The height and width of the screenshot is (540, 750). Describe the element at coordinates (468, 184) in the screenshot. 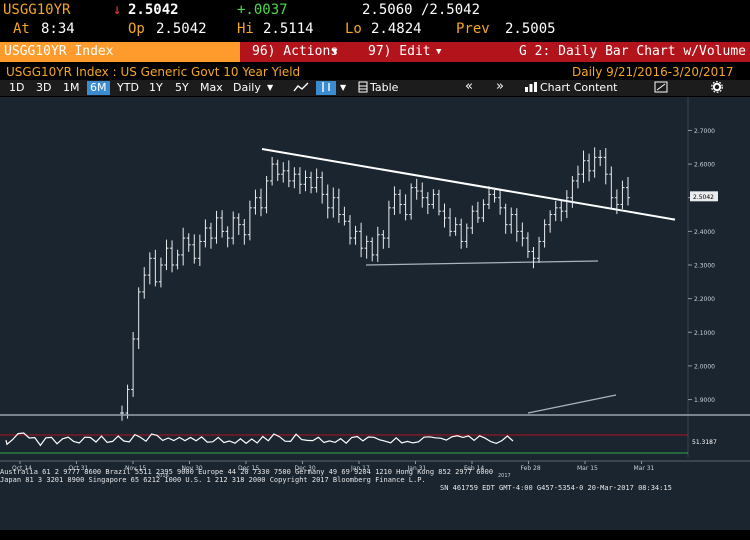

I see `resistance-trendline` at that location.